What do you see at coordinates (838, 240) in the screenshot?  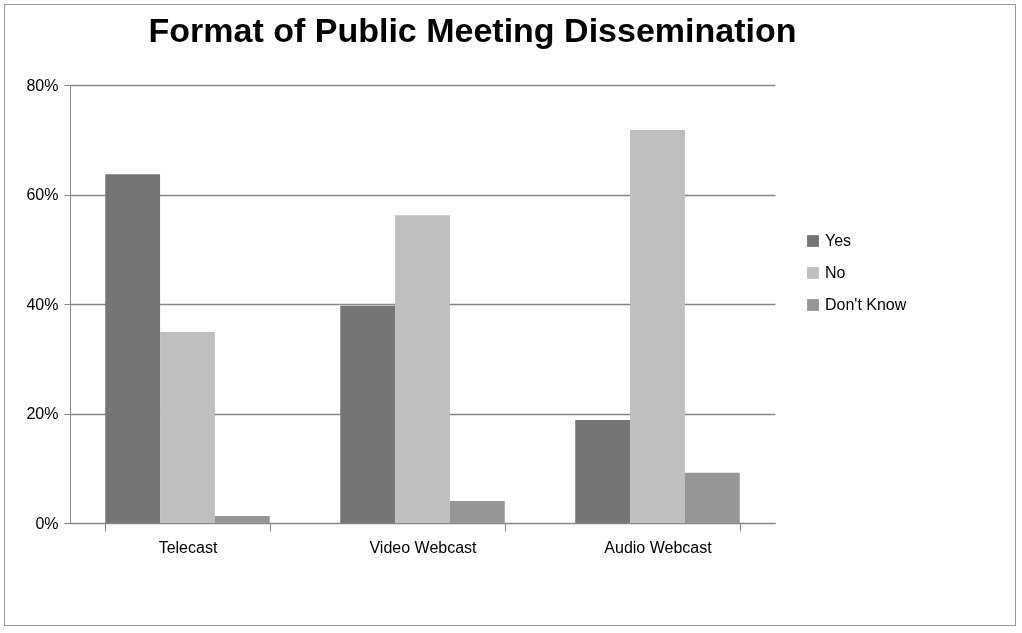 I see `legend-label: Yes` at bounding box center [838, 240].